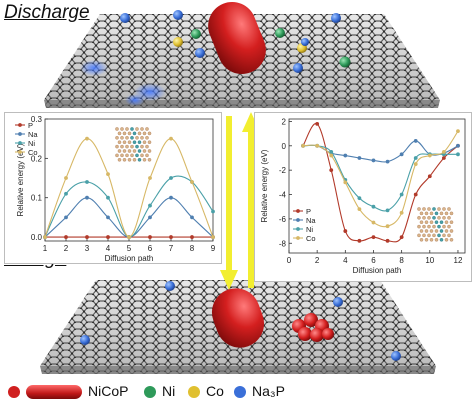 This screenshot has height=410, width=474. What do you see at coordinates (33, 134) in the screenshot?
I see `legend-label-na: Na` at bounding box center [33, 134].